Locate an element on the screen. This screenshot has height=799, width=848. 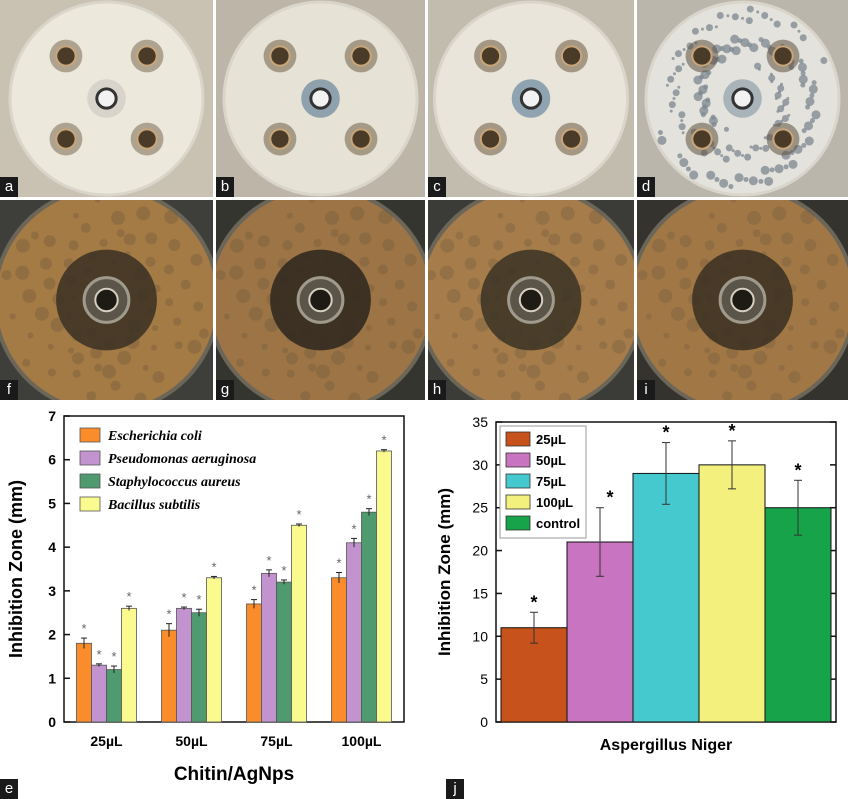
panel-label-e: e is located at coordinates (9, 789).